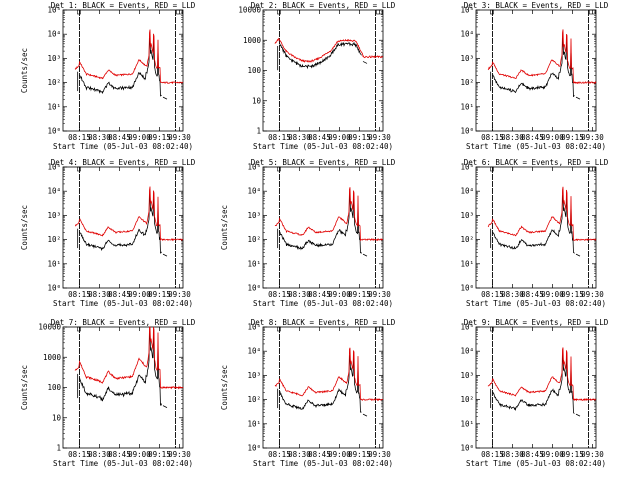  What do you see at coordinates (536, 5) in the screenshot?
I see `panel-title: Det 3: BLACK = Events, RED = LLD` at bounding box center [536, 5].